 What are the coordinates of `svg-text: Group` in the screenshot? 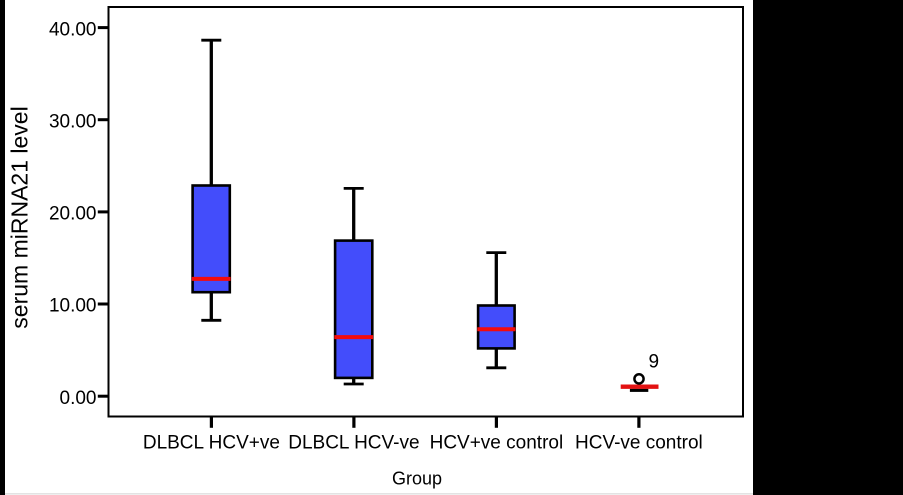 It's located at (417, 479).